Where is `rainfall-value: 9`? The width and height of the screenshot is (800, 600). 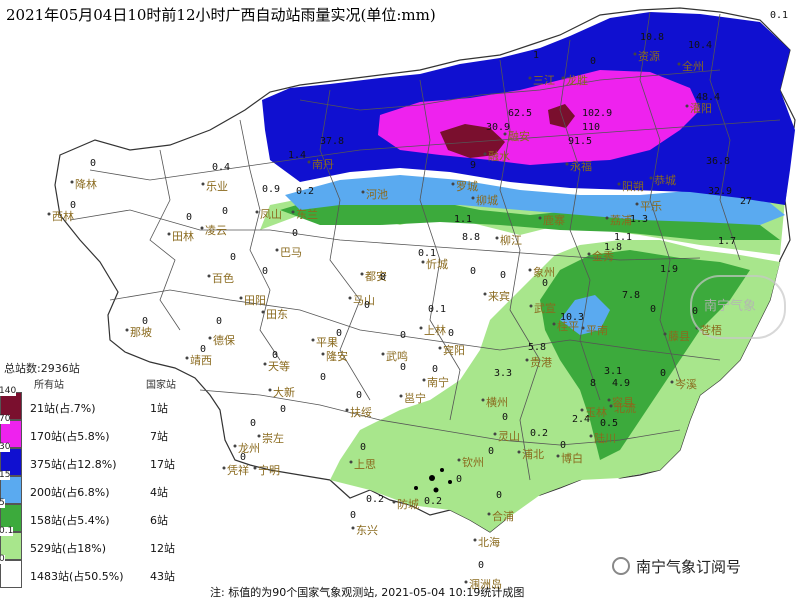
rainfall-value: 9 is located at coordinates (473, 165).